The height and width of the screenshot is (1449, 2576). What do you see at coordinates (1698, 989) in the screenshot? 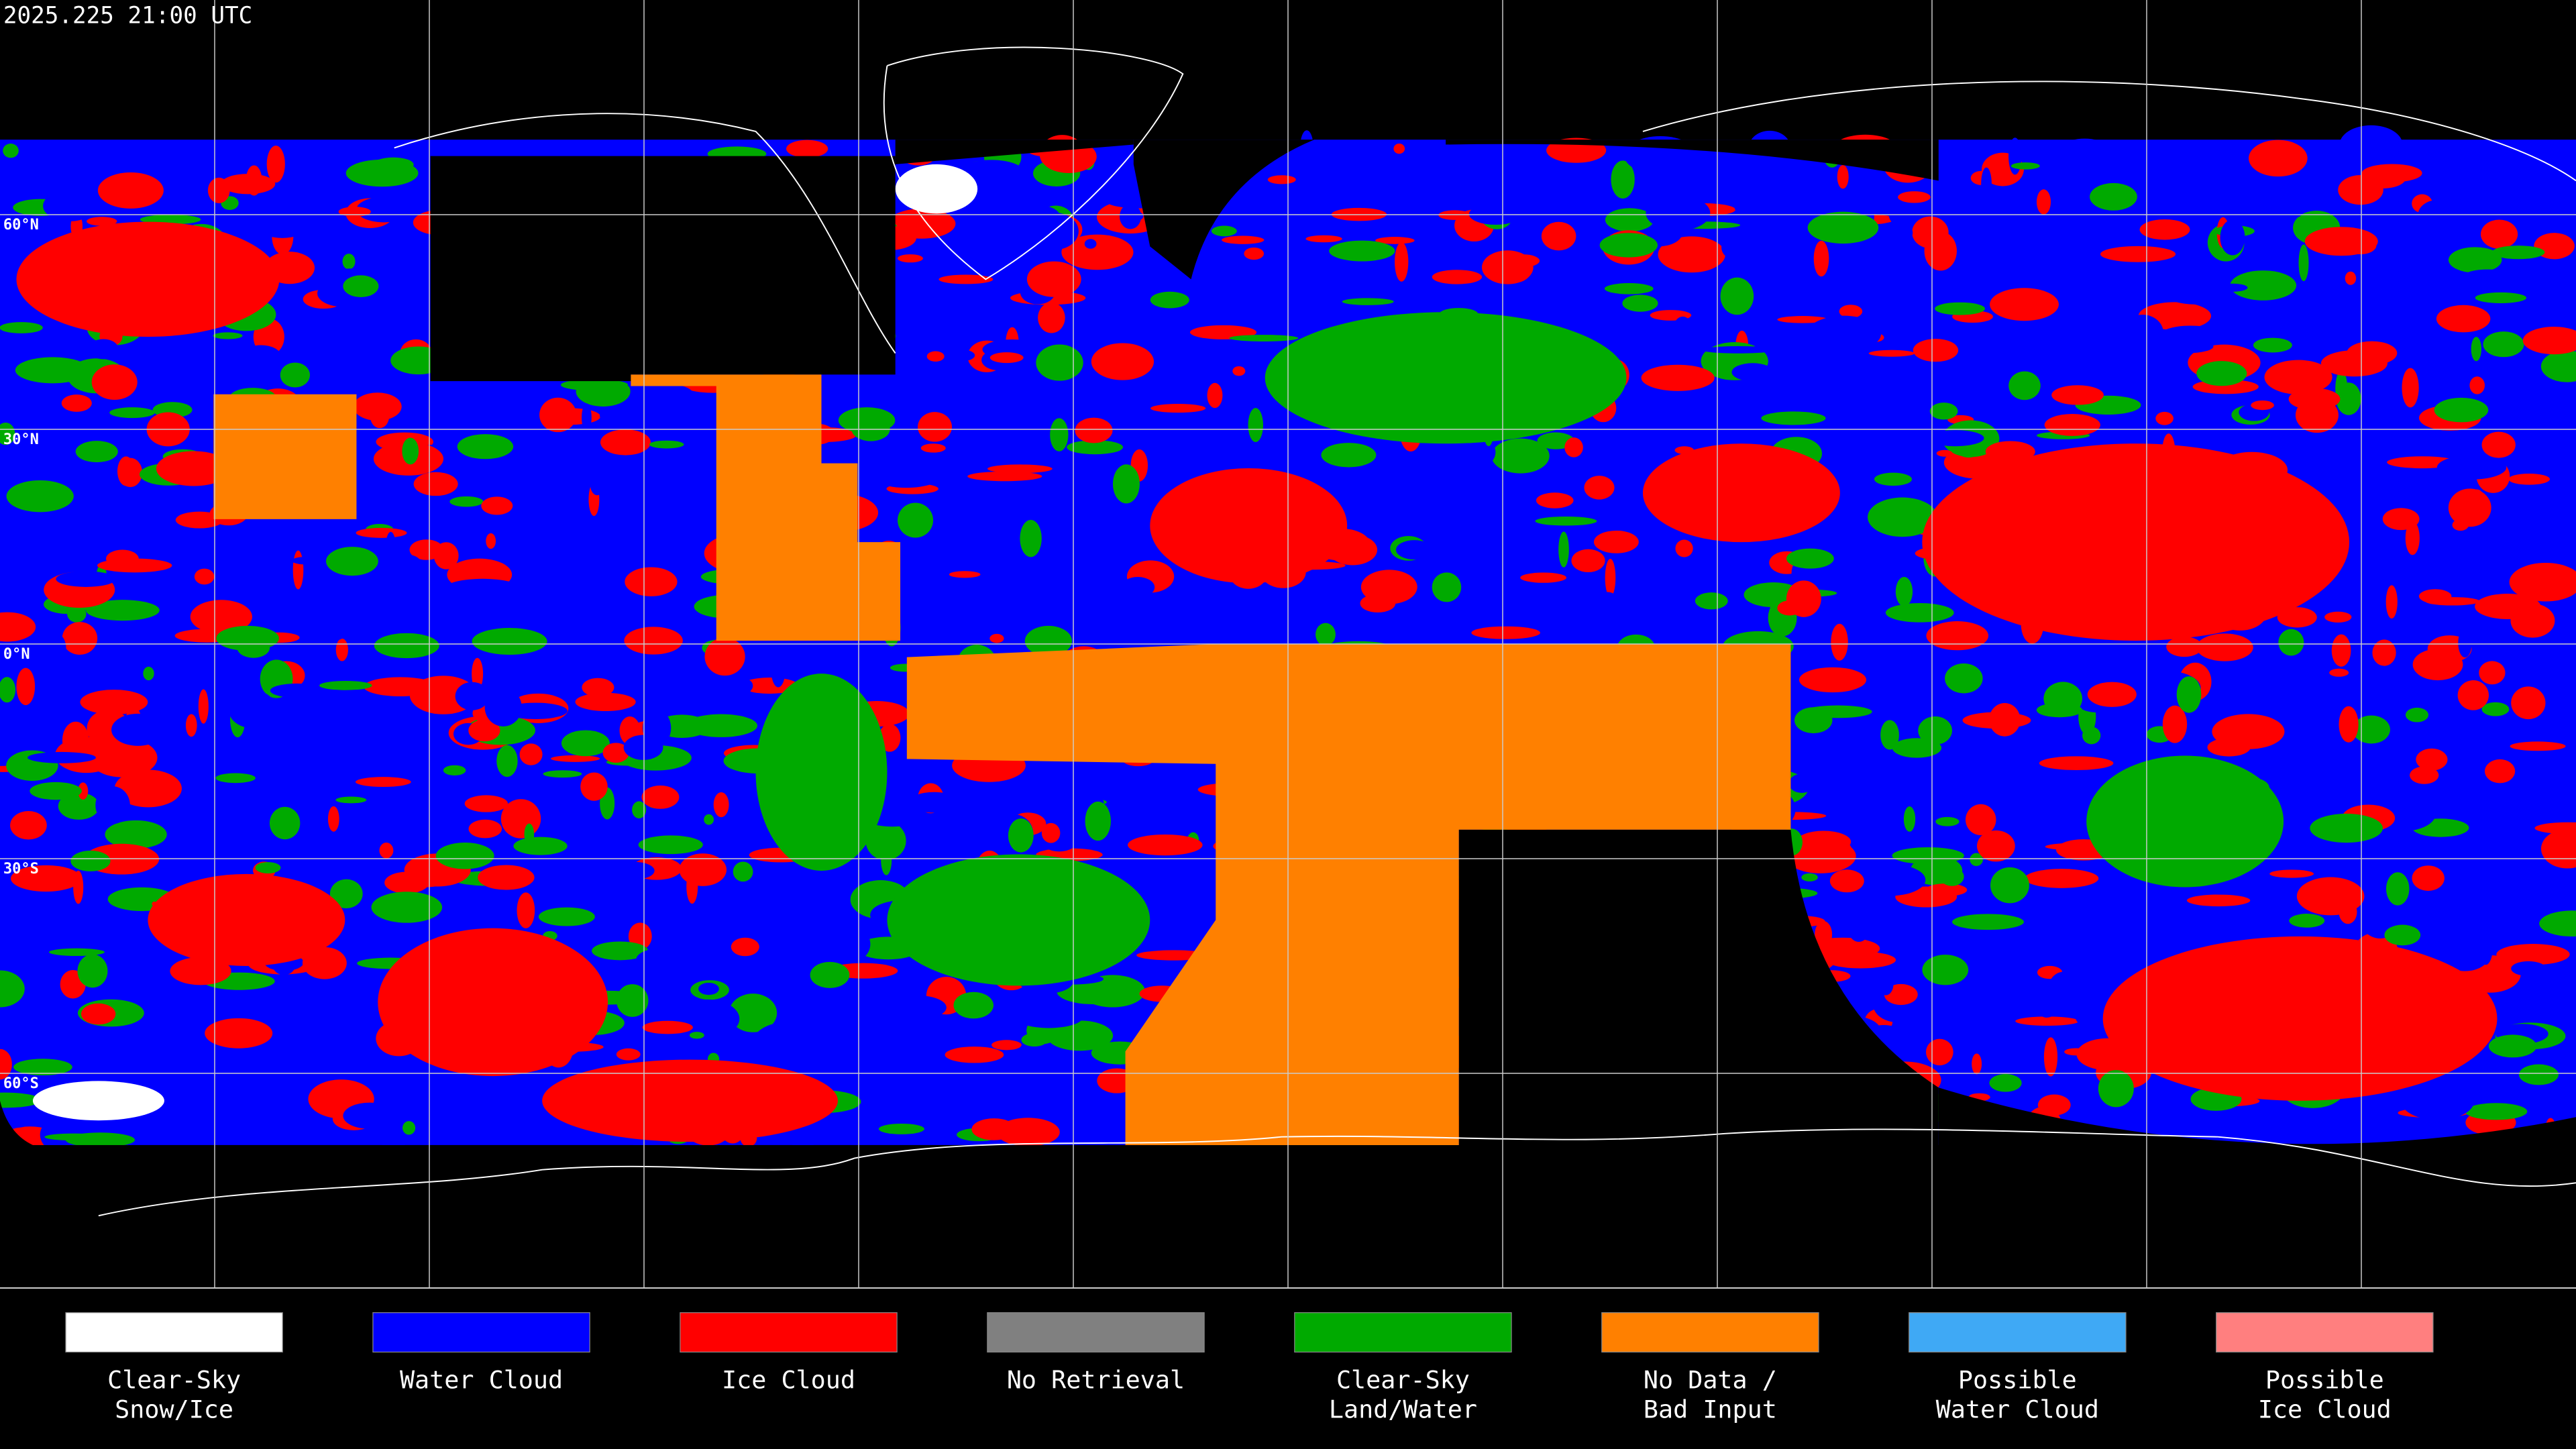
I see `no-coverage-area` at bounding box center [1698, 989].